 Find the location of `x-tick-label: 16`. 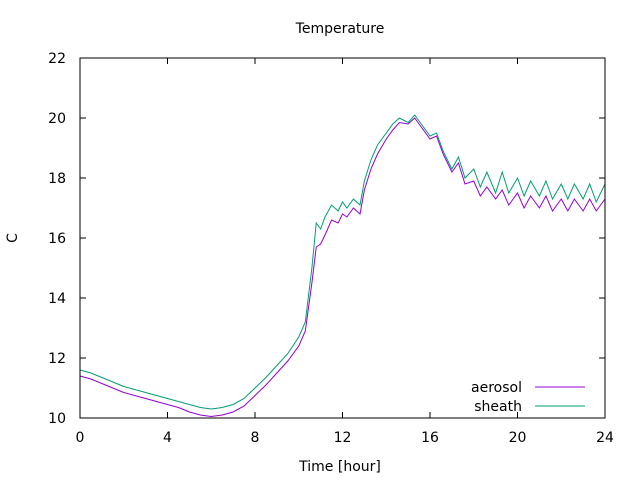

x-tick-label: 16 is located at coordinates (430, 438).